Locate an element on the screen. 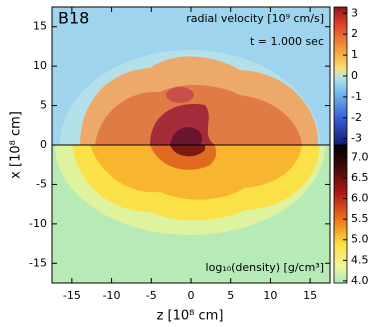 This screenshot has height=327, width=371. colorbar-tick-label: 0 is located at coordinates (354, 75).